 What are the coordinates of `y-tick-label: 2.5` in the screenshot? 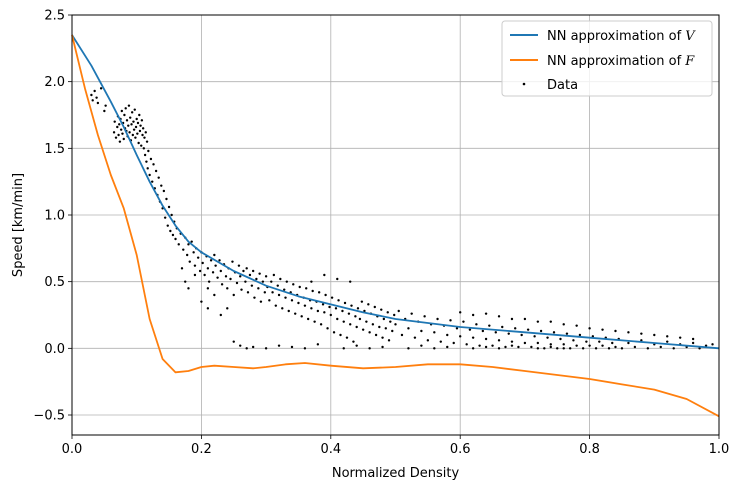 It's located at (54, 16).